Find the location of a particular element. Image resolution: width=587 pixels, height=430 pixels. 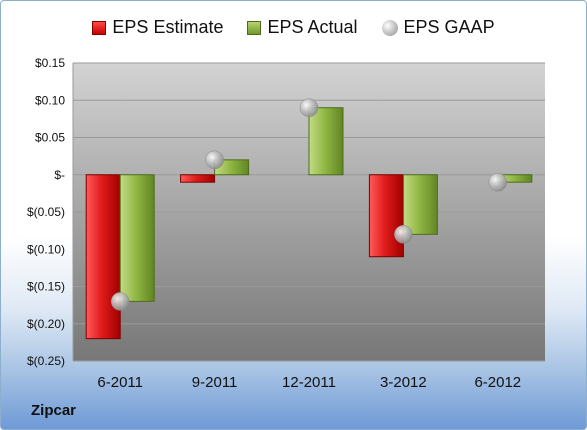

legend-swatch-estimate is located at coordinates (99, 27).